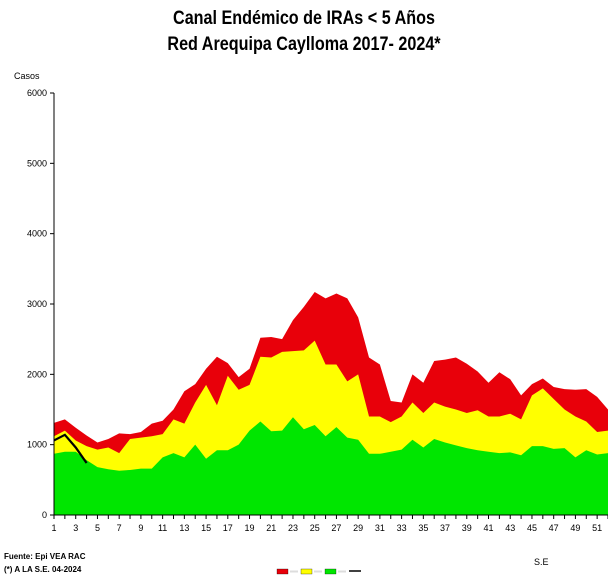 The image size is (608, 582). What do you see at coordinates (37, 234) in the screenshot?
I see `y-tick-label: 4000` at bounding box center [37, 234].